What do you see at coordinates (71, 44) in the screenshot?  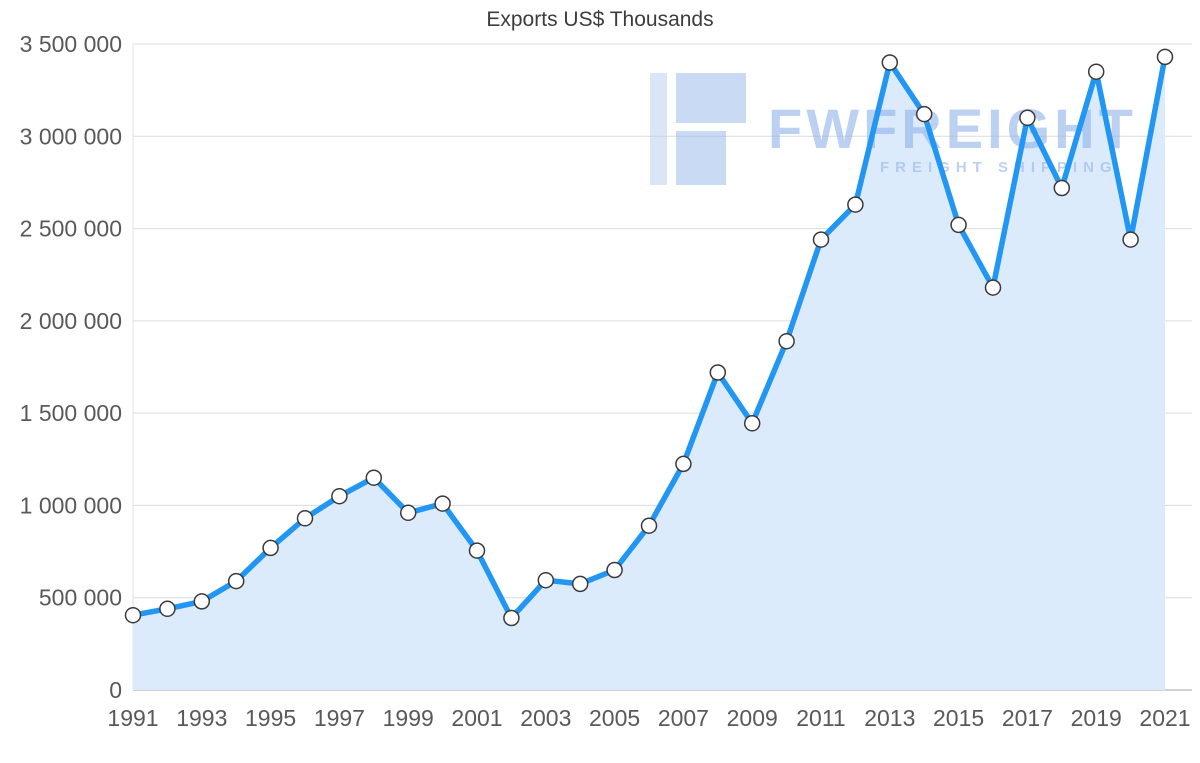 I see `y-axis-label: 3 500 000` at bounding box center [71, 44].